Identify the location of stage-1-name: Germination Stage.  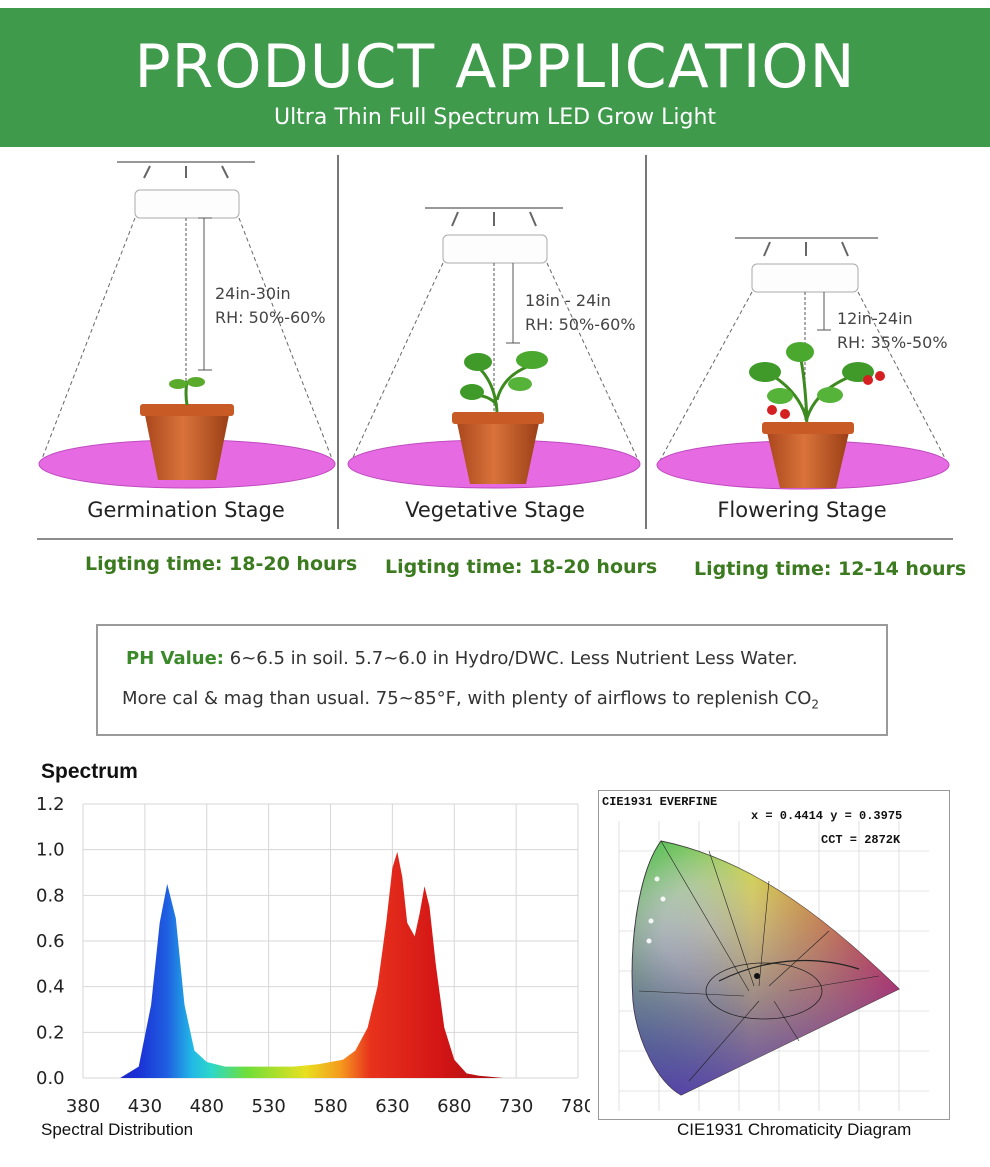
(186, 510).